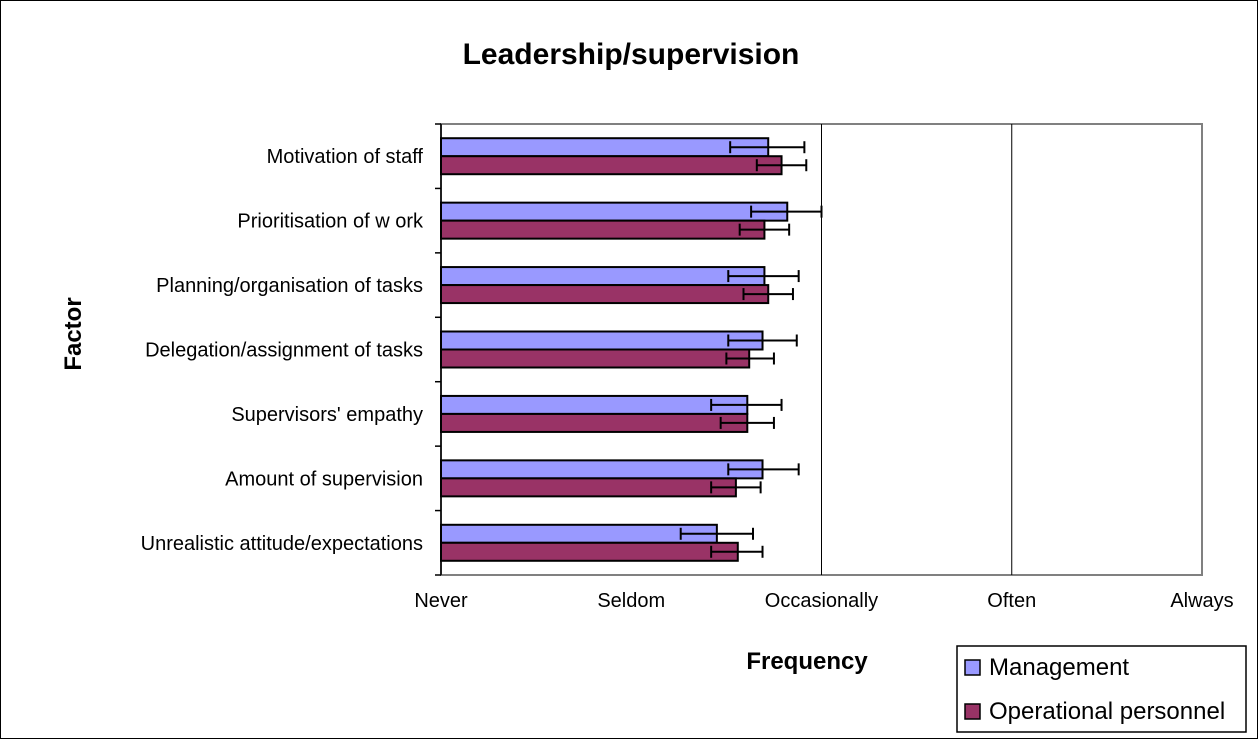 This screenshot has height=740, width=1258. I want to click on category-label-supervisors-empathy: Supervisors' empathy, so click(327, 415).